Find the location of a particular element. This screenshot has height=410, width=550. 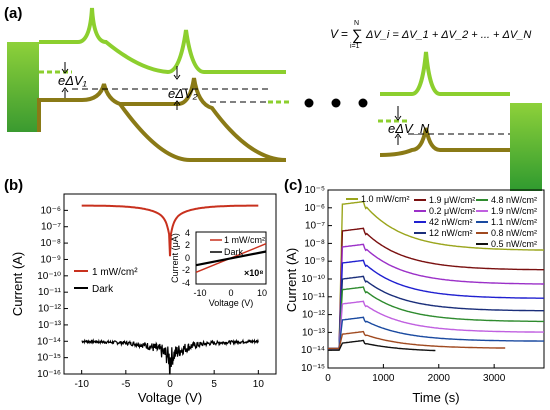

c-legend-label: 1.9 nW/cm² is located at coordinates (514, 211).